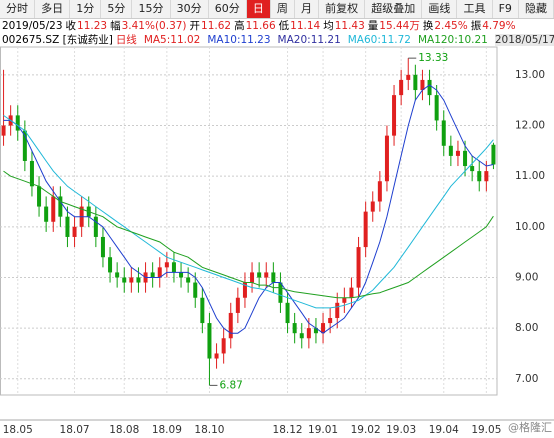 This screenshot has height=438, width=554. What do you see at coordinates (433, 58) in the screenshot?
I see `annotation: 13.33` at bounding box center [433, 58].